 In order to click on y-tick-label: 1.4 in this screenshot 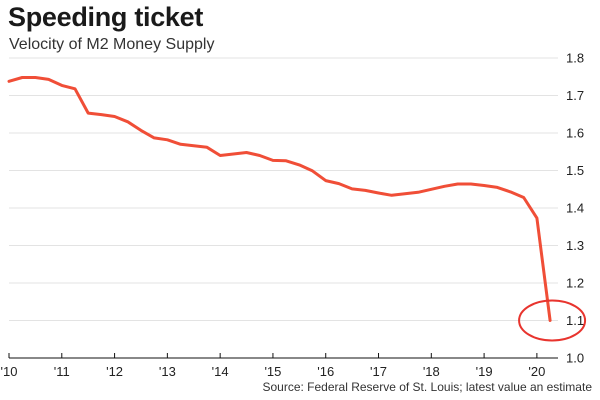, I will do `click(575, 208)`.